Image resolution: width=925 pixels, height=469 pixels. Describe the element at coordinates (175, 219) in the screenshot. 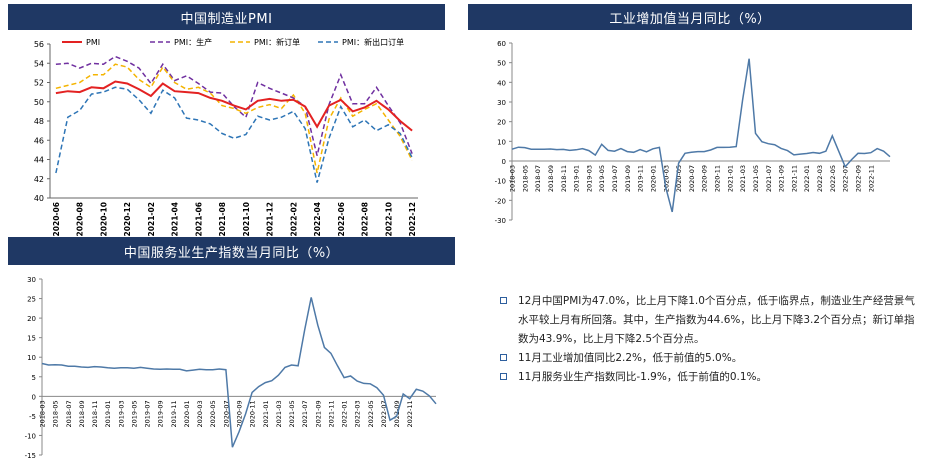

I see `x-tick-label: 2021-04` at that location.